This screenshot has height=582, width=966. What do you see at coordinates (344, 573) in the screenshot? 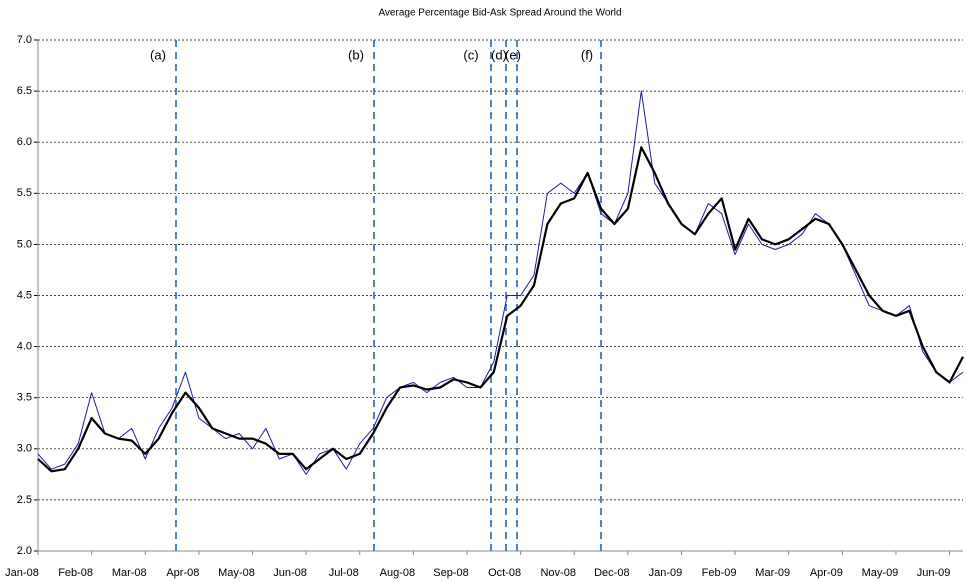
I see `x-tick-label: Jul-08` at bounding box center [344, 573].